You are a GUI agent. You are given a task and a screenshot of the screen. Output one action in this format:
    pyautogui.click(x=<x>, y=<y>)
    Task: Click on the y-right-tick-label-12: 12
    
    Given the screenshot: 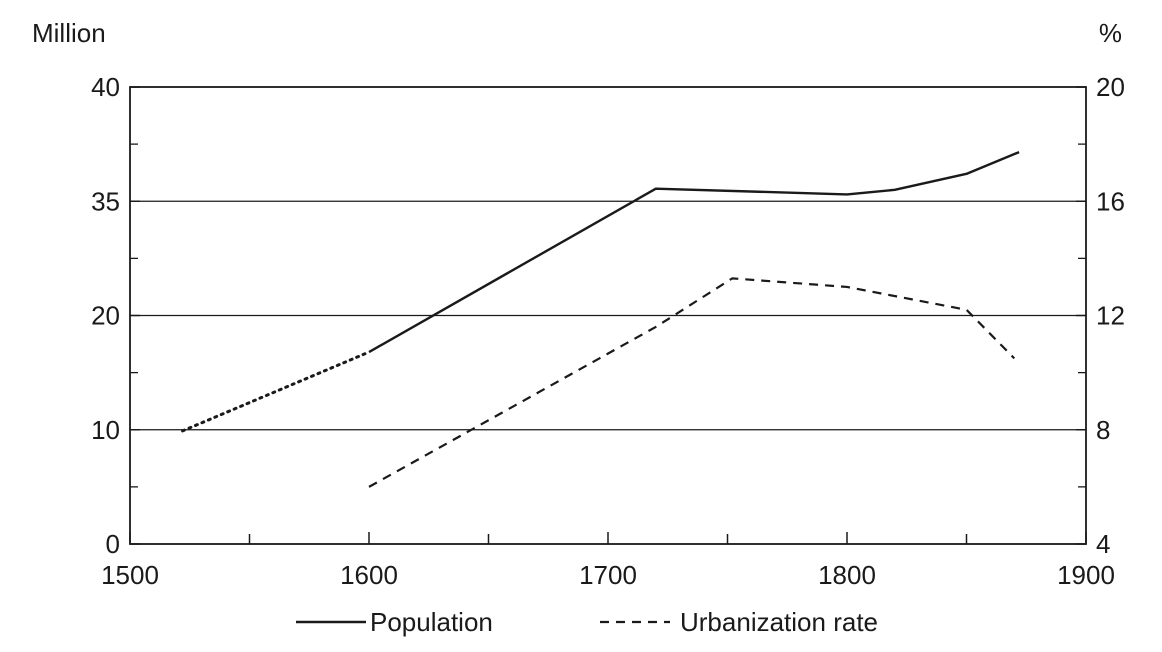 What is the action you would take?
    pyautogui.click(x=1110, y=316)
    